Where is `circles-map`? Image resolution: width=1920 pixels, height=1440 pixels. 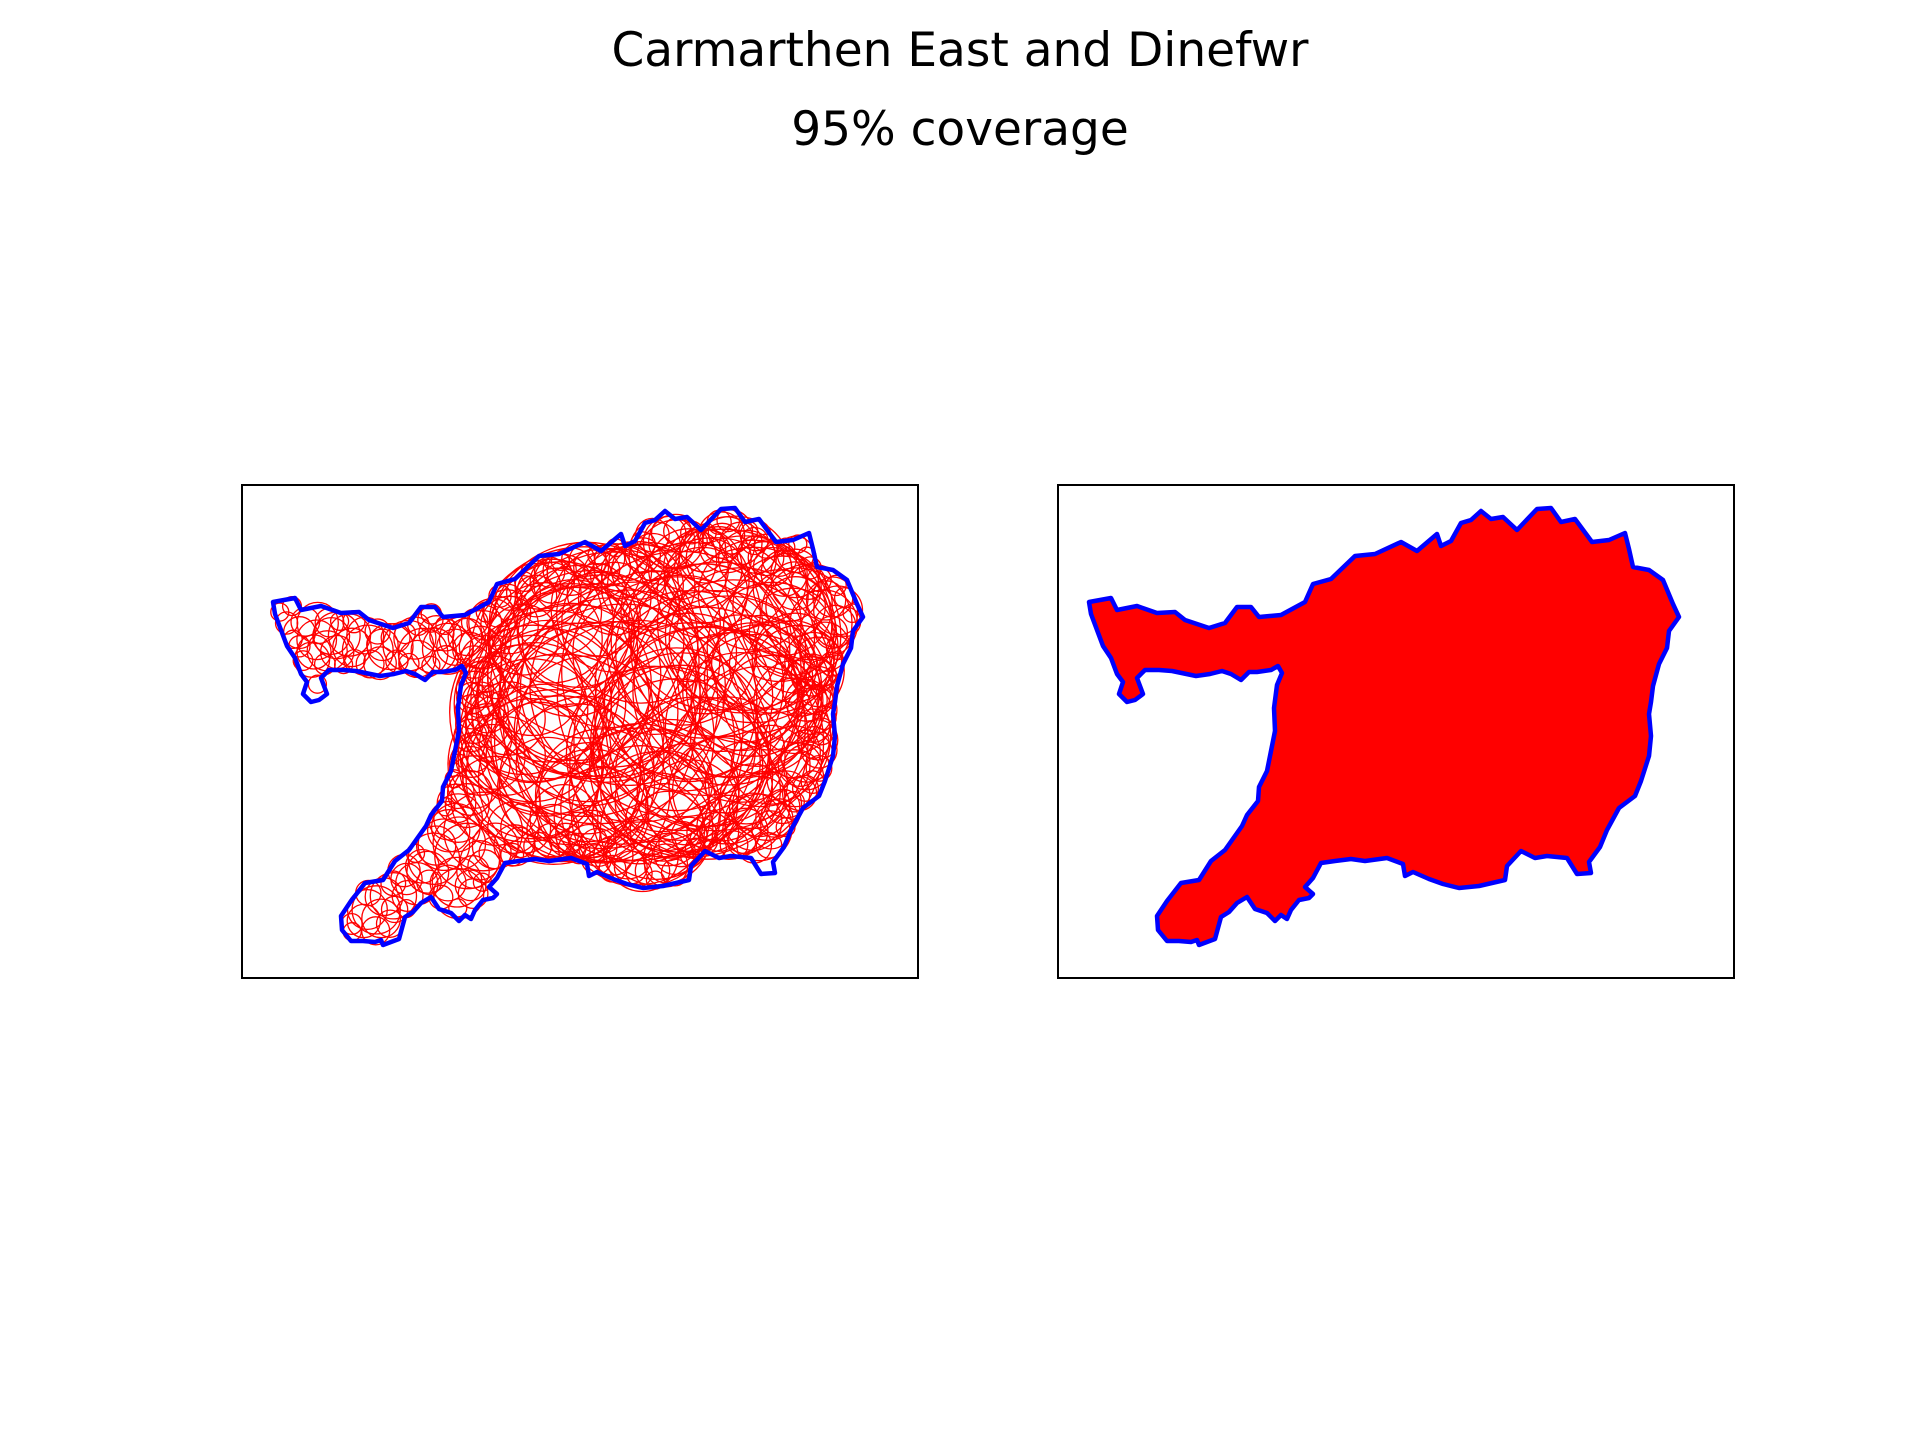 circles-map is located at coordinates (579, 731).